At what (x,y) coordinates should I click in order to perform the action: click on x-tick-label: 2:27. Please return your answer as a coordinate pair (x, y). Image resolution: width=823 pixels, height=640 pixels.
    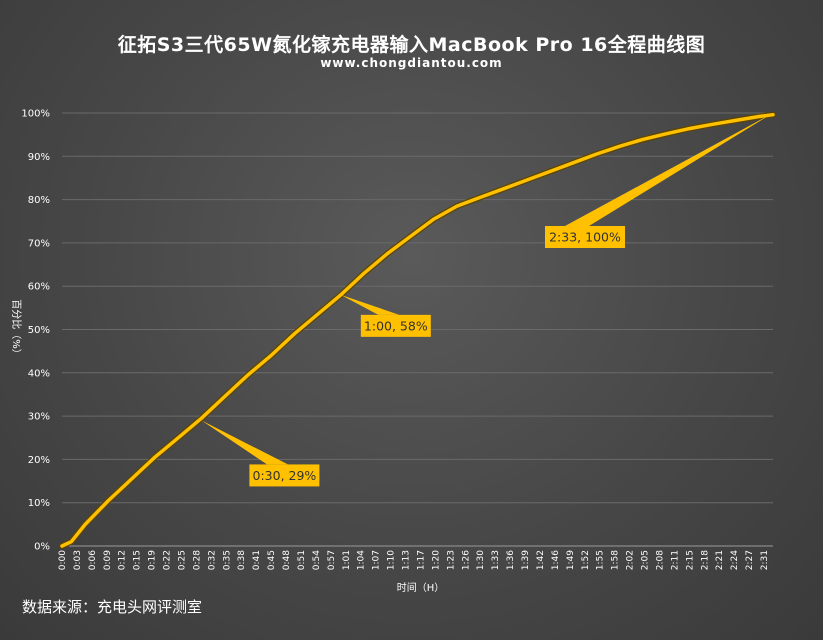
    Looking at the image, I should click on (750, 560).